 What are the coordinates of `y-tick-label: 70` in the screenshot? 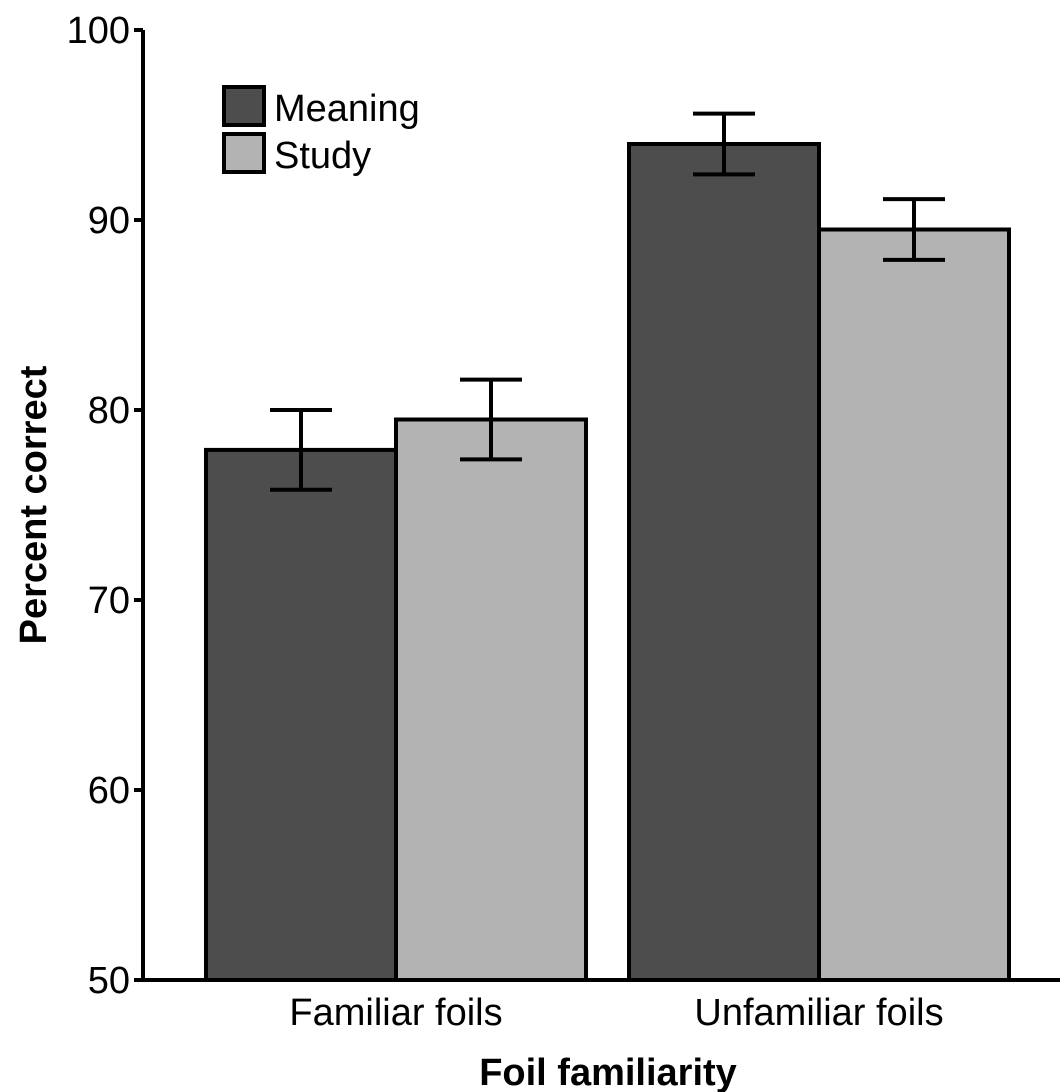 It's located at (109, 601).